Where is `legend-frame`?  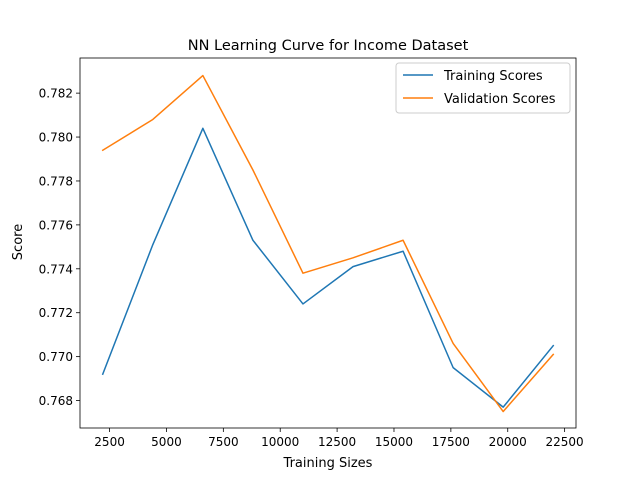
legend-frame is located at coordinates (483, 88).